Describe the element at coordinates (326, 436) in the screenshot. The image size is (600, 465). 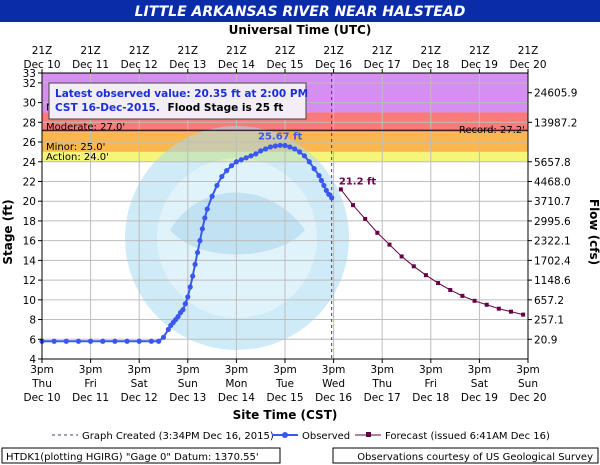
I see `legend-observed: Observed` at that location.